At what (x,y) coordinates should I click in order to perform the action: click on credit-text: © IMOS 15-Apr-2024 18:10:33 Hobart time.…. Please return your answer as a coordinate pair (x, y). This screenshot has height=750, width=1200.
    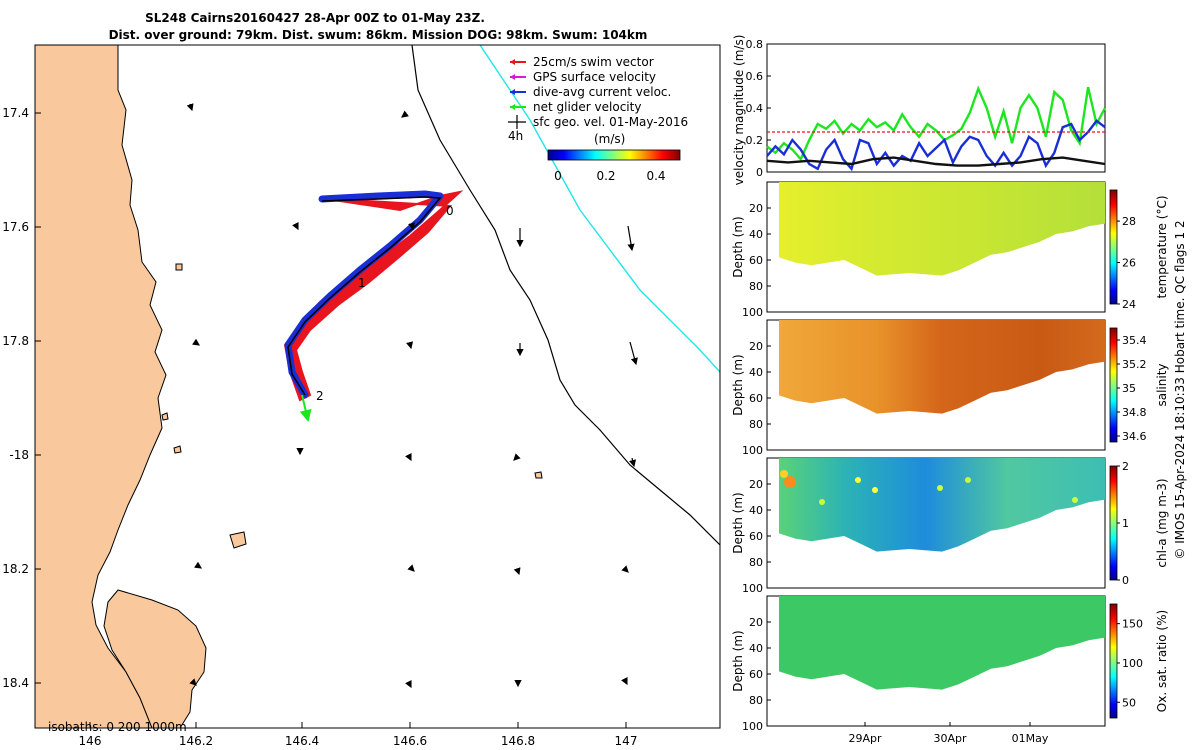
    Looking at the image, I should click on (1180, 389).